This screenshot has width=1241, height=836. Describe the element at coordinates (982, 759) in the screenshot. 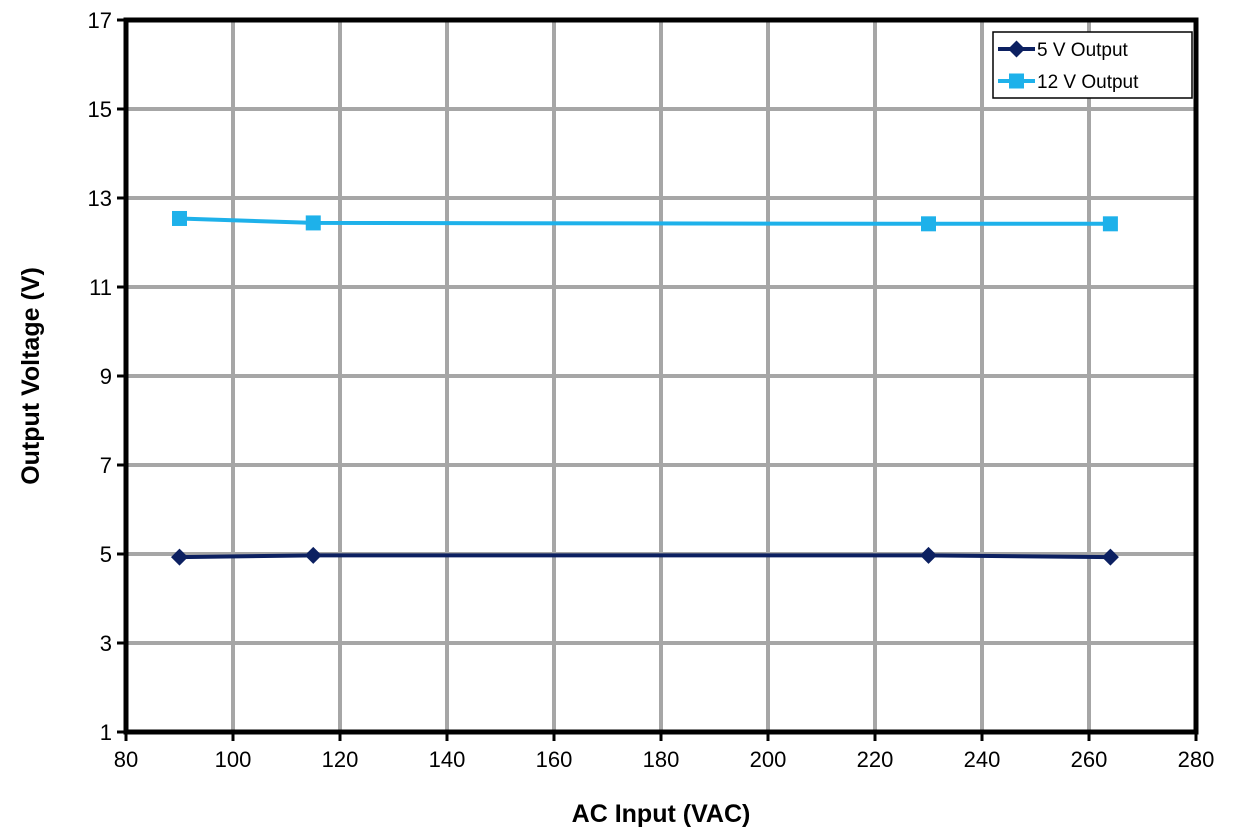

I see `x-tick-label: 240` at that location.